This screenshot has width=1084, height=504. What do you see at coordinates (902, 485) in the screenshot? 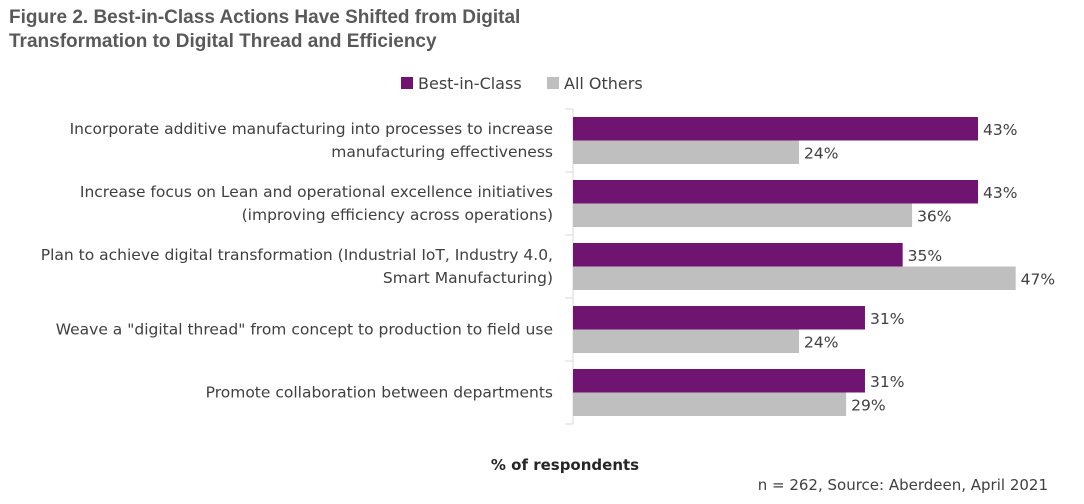
I see `source-note: n = 262, Source: Aberdeen, April 2021` at bounding box center [902, 485].